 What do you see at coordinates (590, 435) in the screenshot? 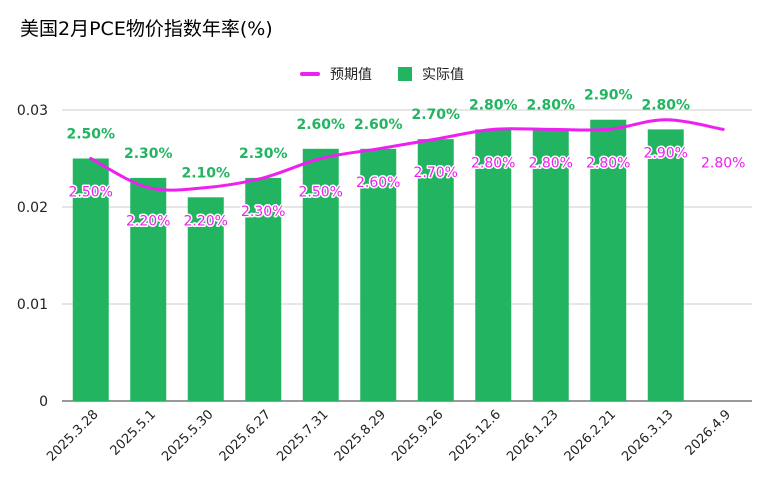
I see `x-tick-label: 2026.2.21` at bounding box center [590, 435].